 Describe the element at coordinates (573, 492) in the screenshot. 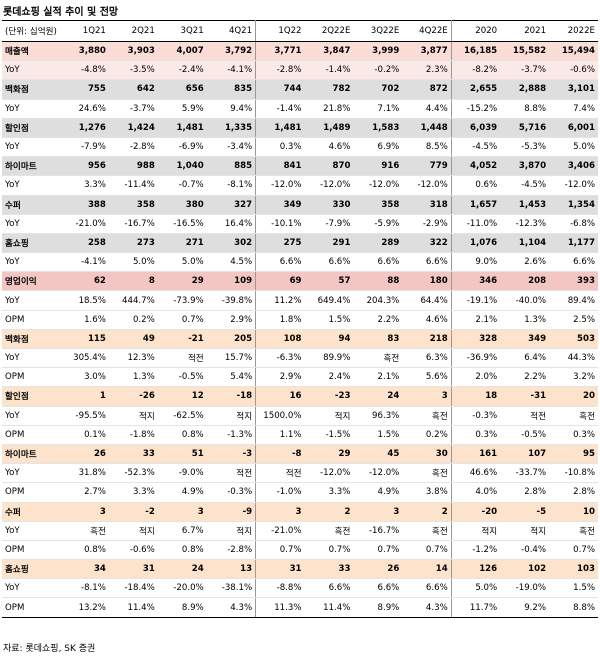

I see `cell: 2.8%` at that location.